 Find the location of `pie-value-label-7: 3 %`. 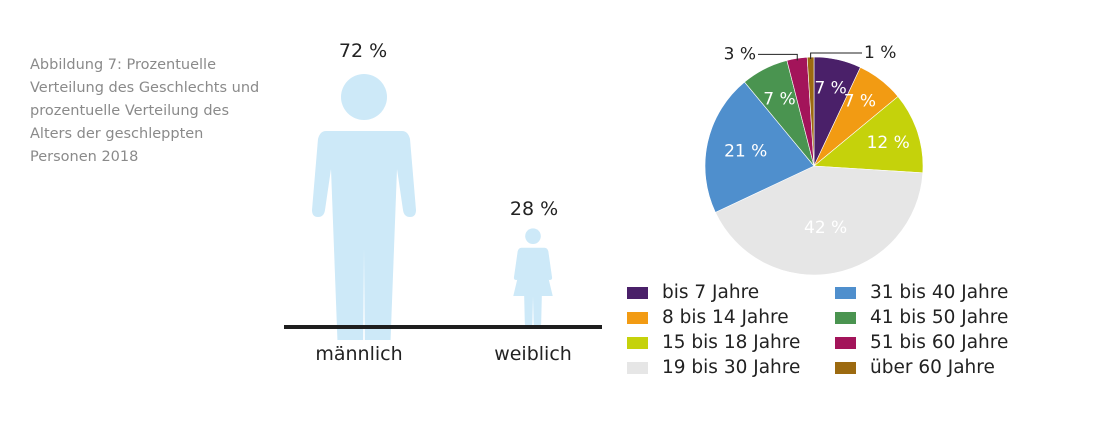

pie-value-label-7: 3 % is located at coordinates (740, 54).